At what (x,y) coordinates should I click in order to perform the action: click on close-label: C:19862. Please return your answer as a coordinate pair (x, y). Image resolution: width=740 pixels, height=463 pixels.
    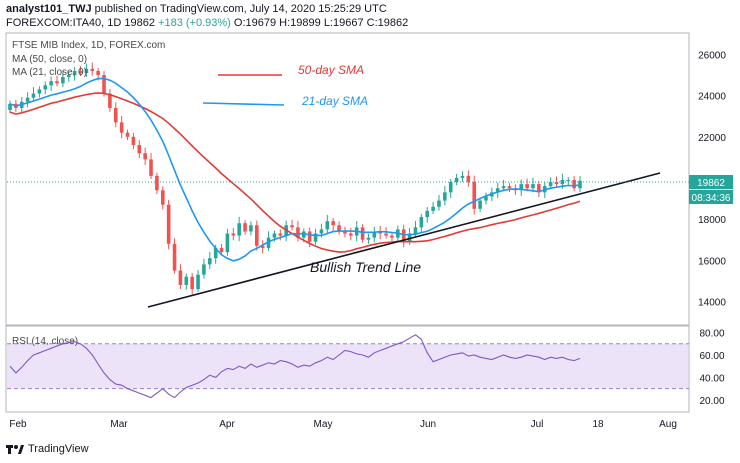
    Looking at the image, I should click on (387, 23).